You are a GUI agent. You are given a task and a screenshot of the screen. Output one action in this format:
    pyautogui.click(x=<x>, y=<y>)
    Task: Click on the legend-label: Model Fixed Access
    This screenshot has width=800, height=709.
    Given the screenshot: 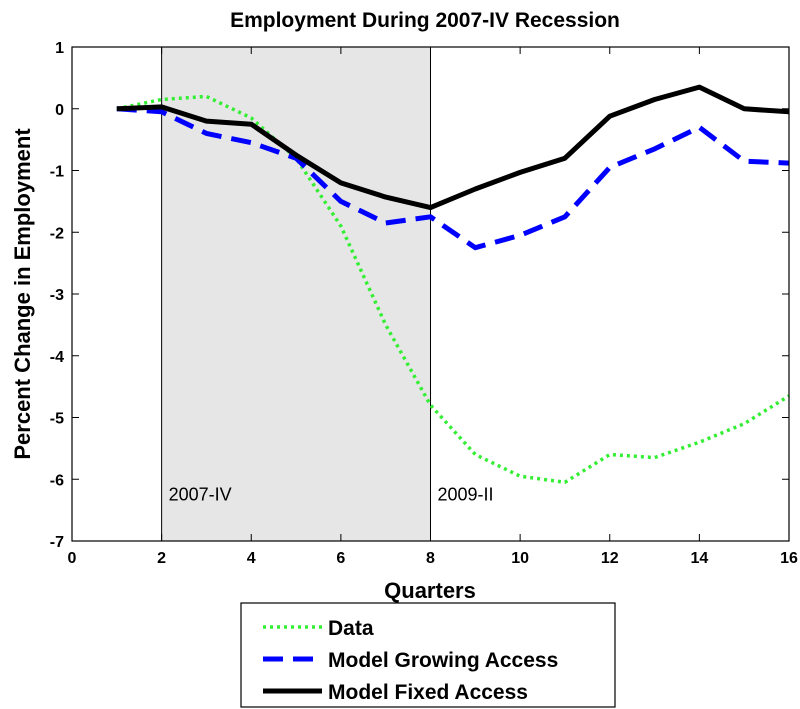 What is the action you would take?
    pyautogui.click(x=428, y=692)
    